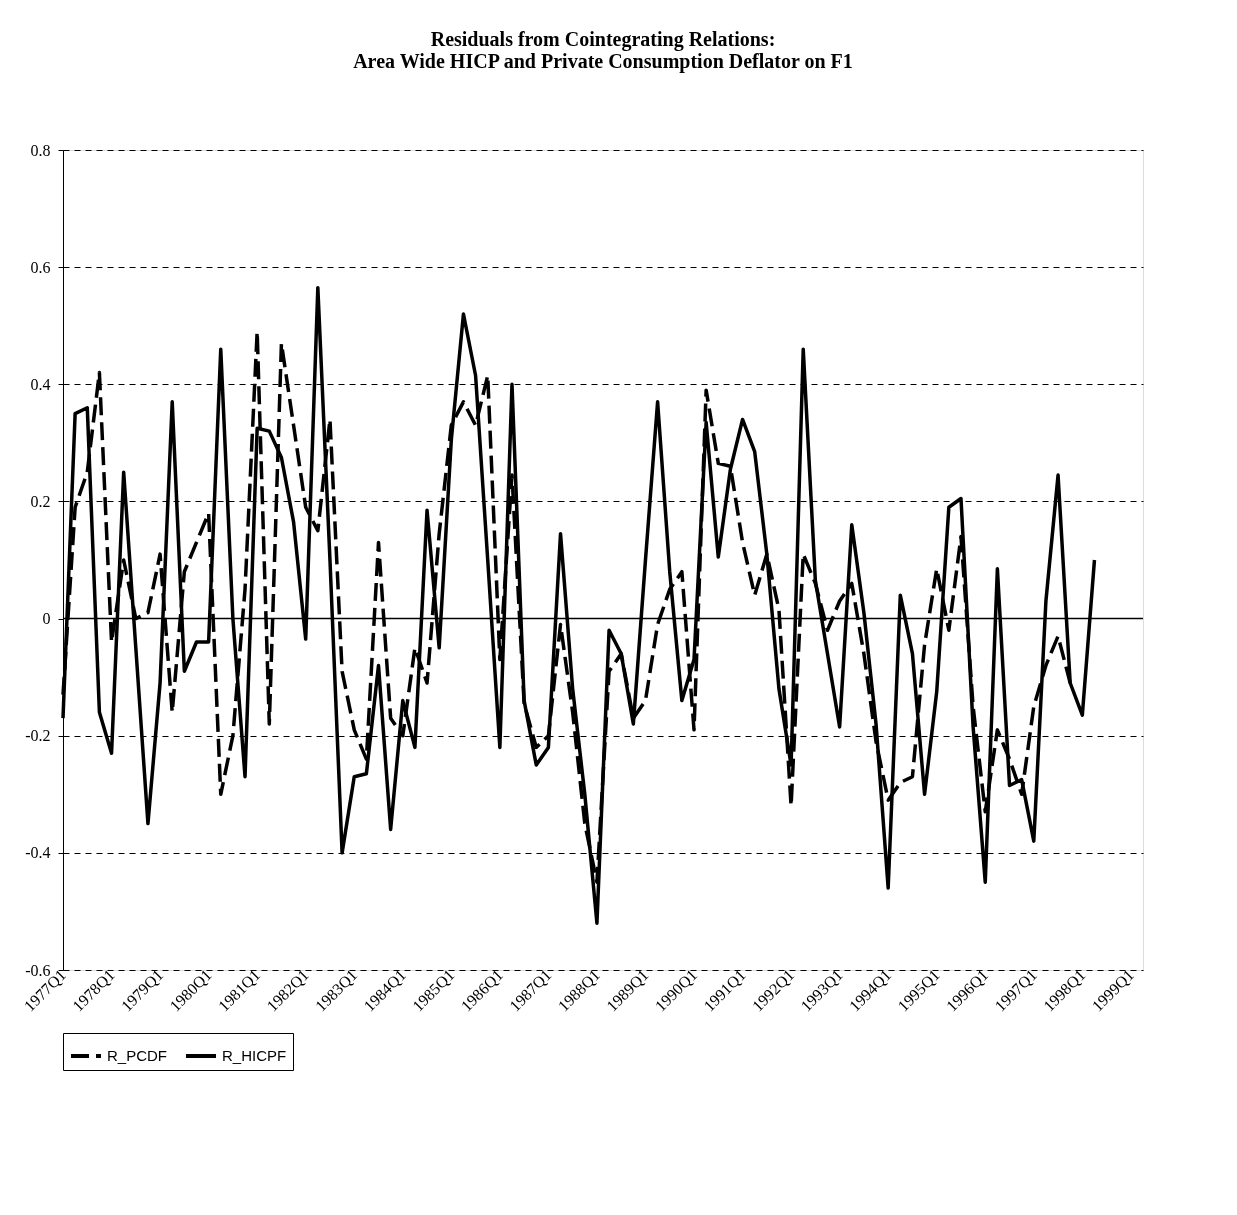  I want to click on y-tick-label: 0.4, so click(40, 384).